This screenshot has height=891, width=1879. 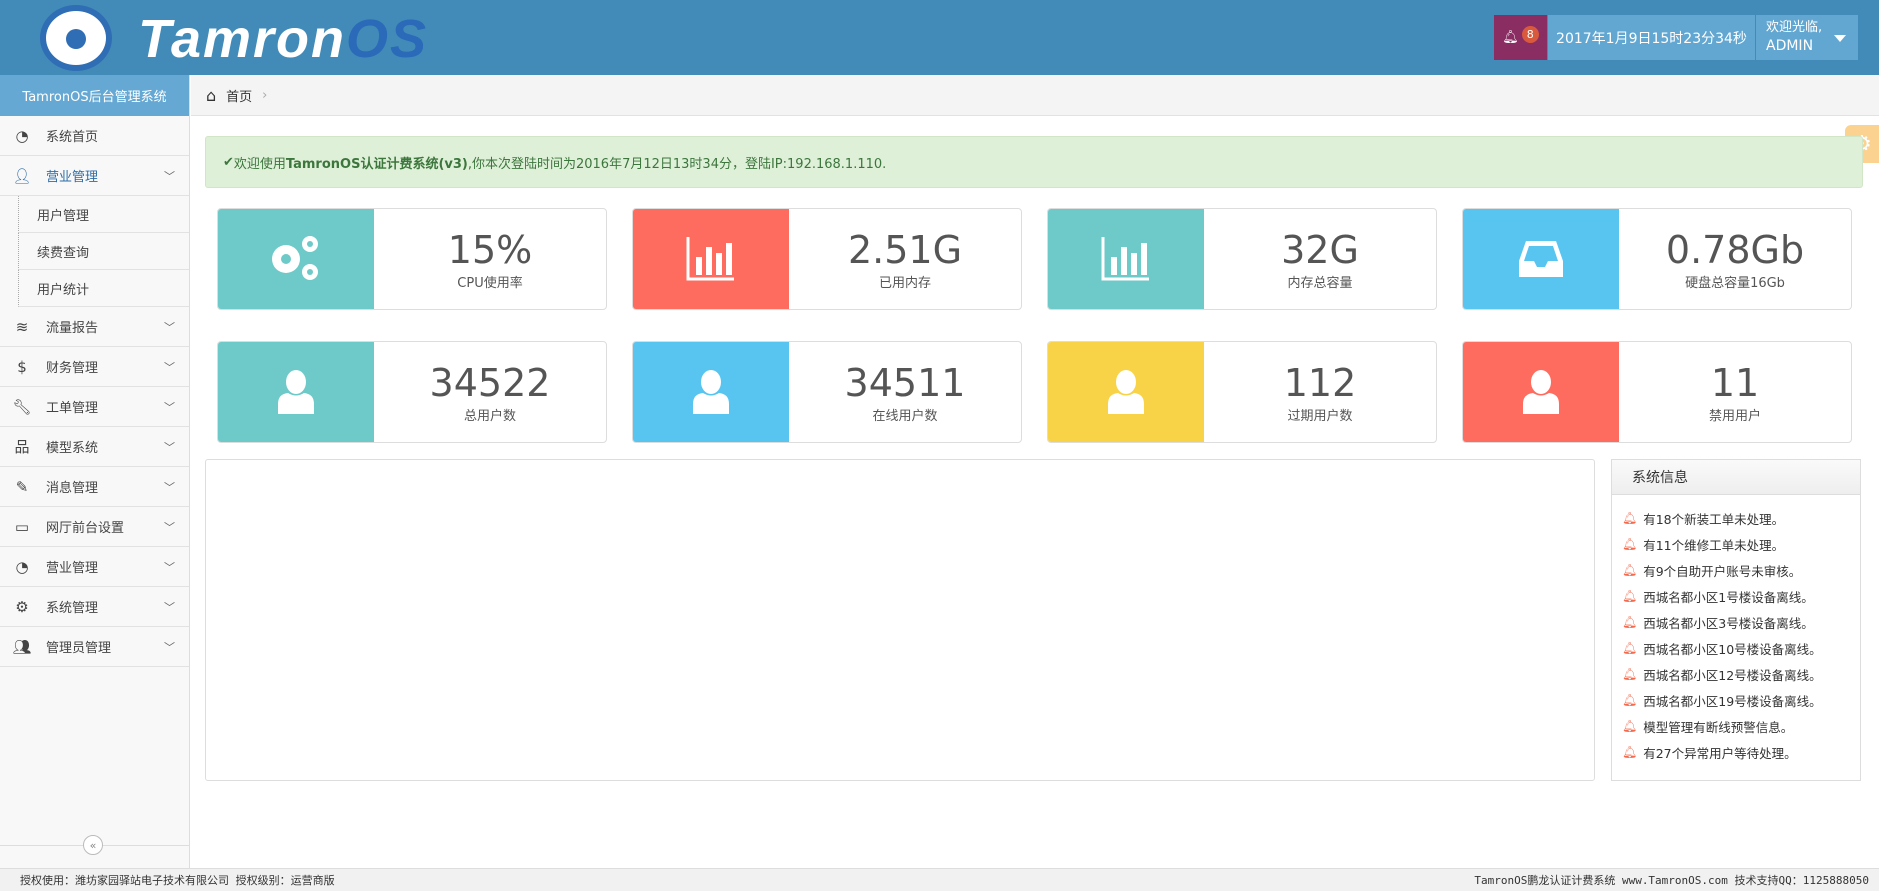 What do you see at coordinates (93, 845) in the screenshot?
I see `collapse-sidebar-button: «` at bounding box center [93, 845].